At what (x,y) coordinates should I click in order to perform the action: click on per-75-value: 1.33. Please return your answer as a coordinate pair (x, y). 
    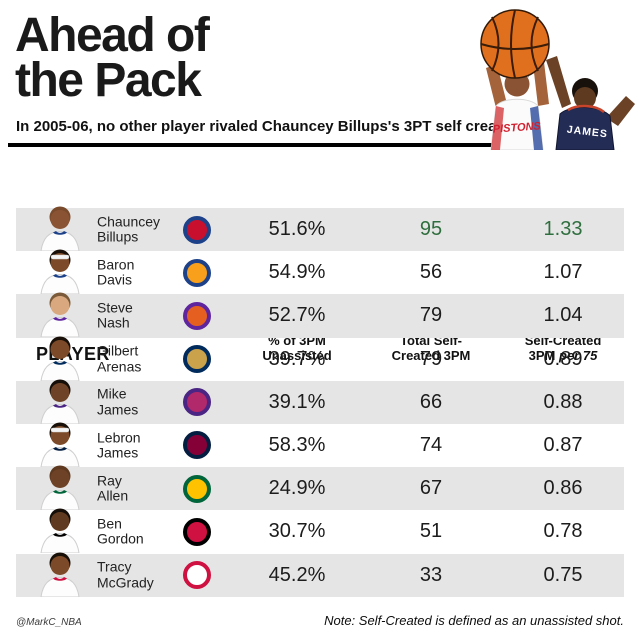
    Looking at the image, I should click on (563, 229).